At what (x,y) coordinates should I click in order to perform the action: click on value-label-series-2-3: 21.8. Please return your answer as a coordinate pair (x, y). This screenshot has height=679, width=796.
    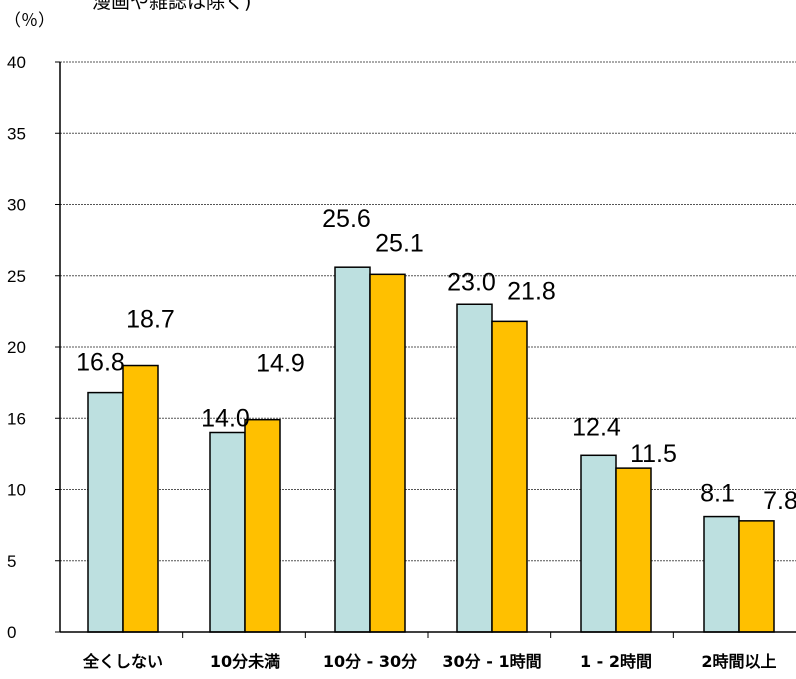
    Looking at the image, I should click on (531, 291).